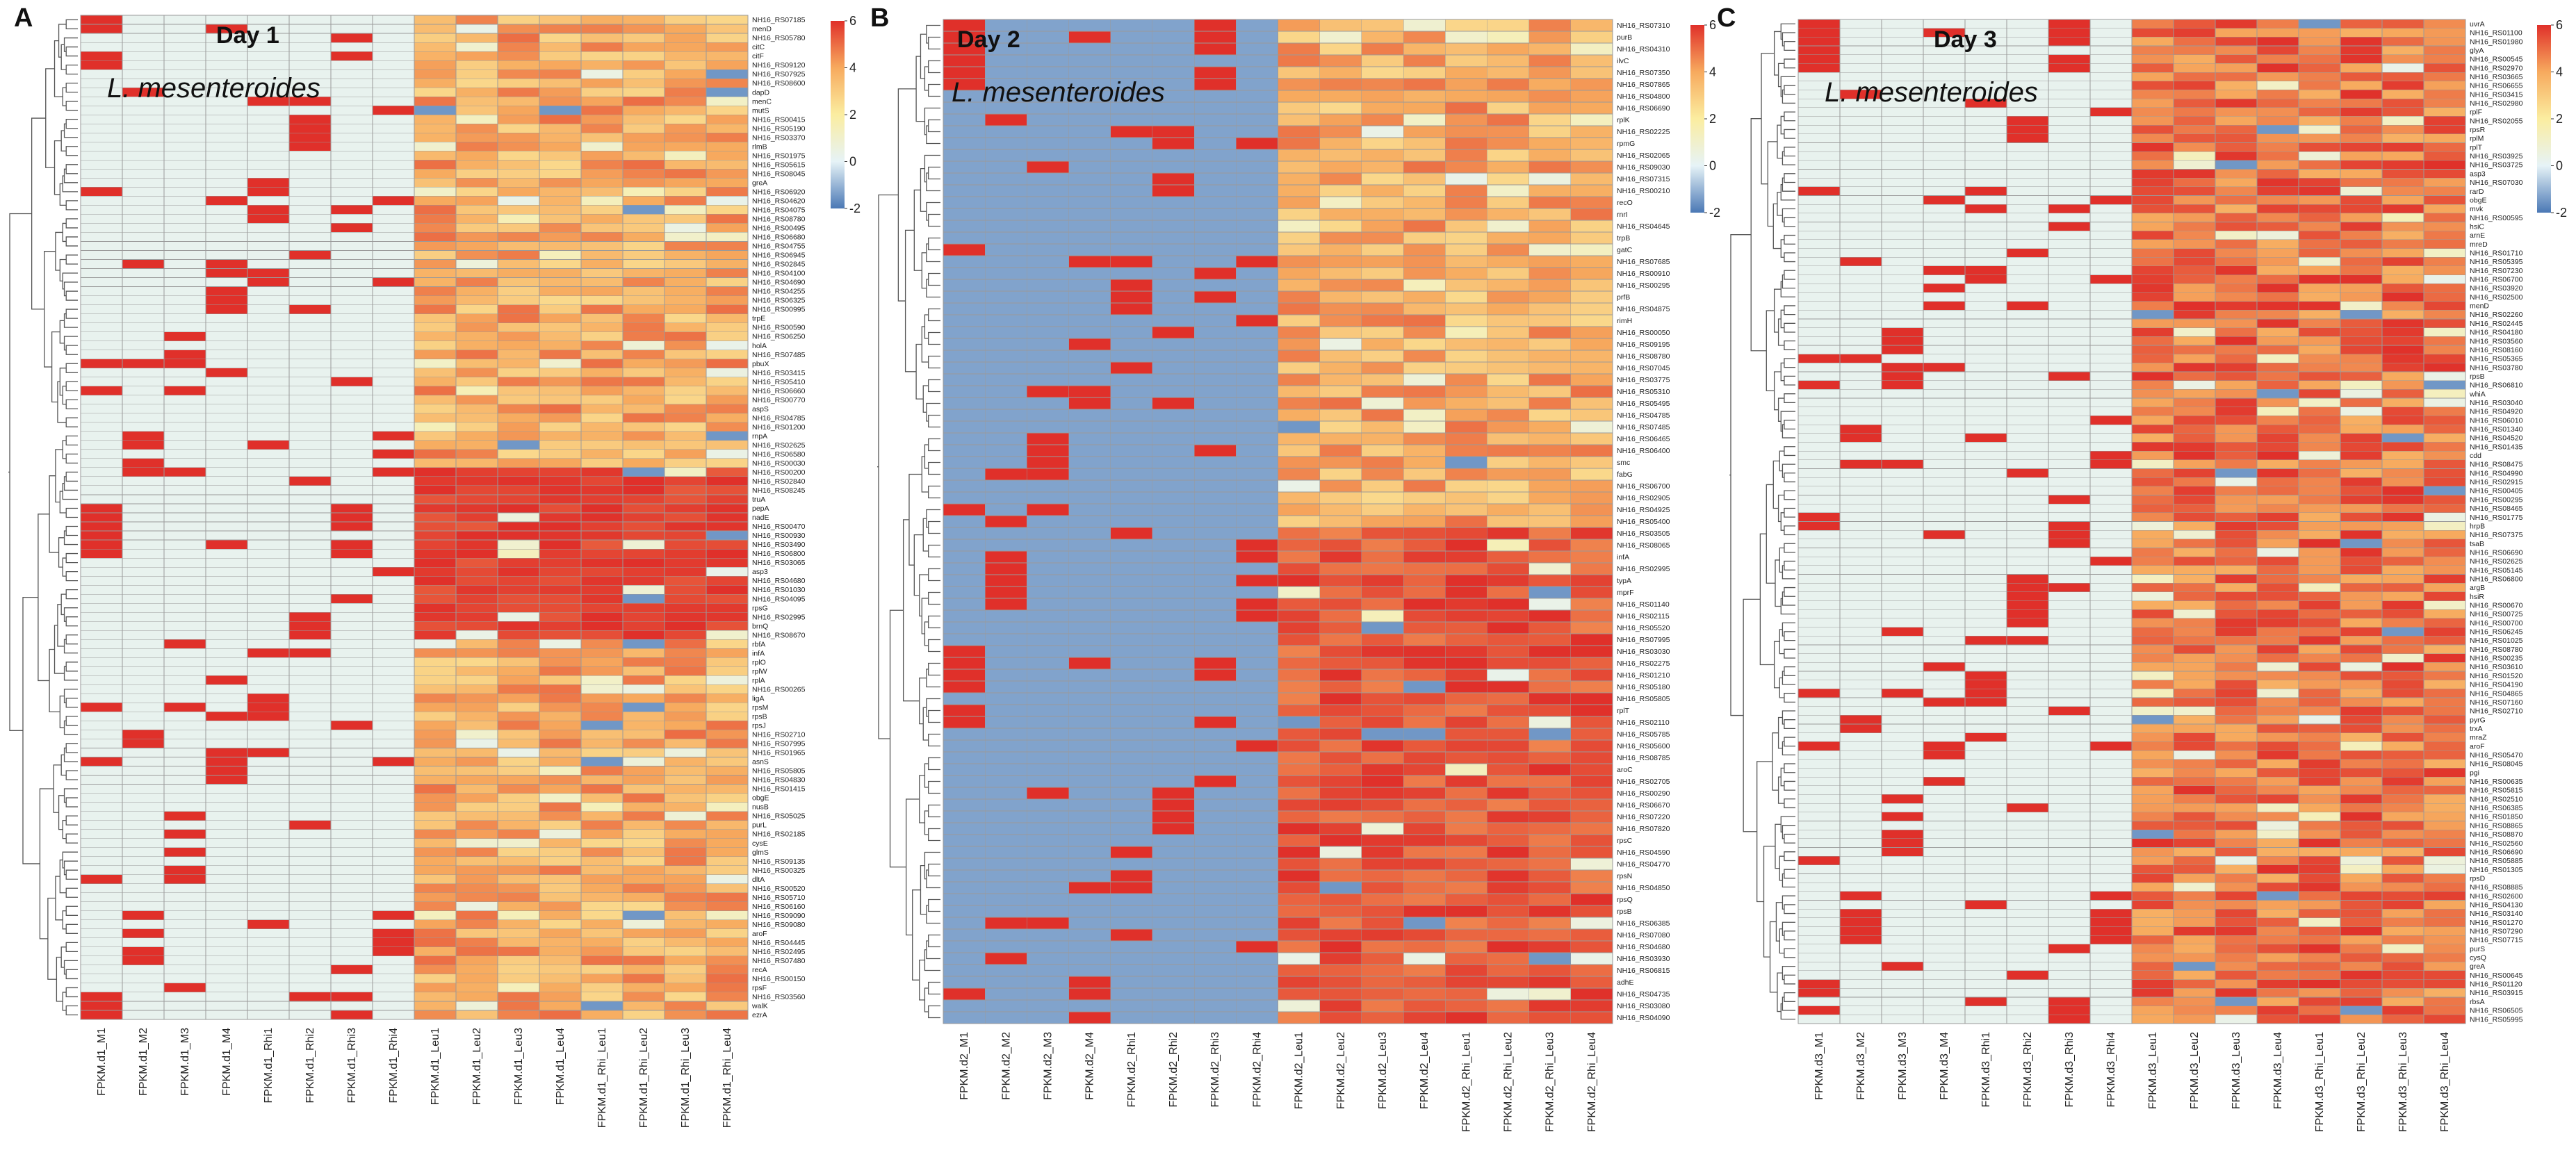 The width and height of the screenshot is (2576, 1157). Describe the element at coordinates (779, 391) in the screenshot. I see `row-label: NH16_RS06660` at that location.